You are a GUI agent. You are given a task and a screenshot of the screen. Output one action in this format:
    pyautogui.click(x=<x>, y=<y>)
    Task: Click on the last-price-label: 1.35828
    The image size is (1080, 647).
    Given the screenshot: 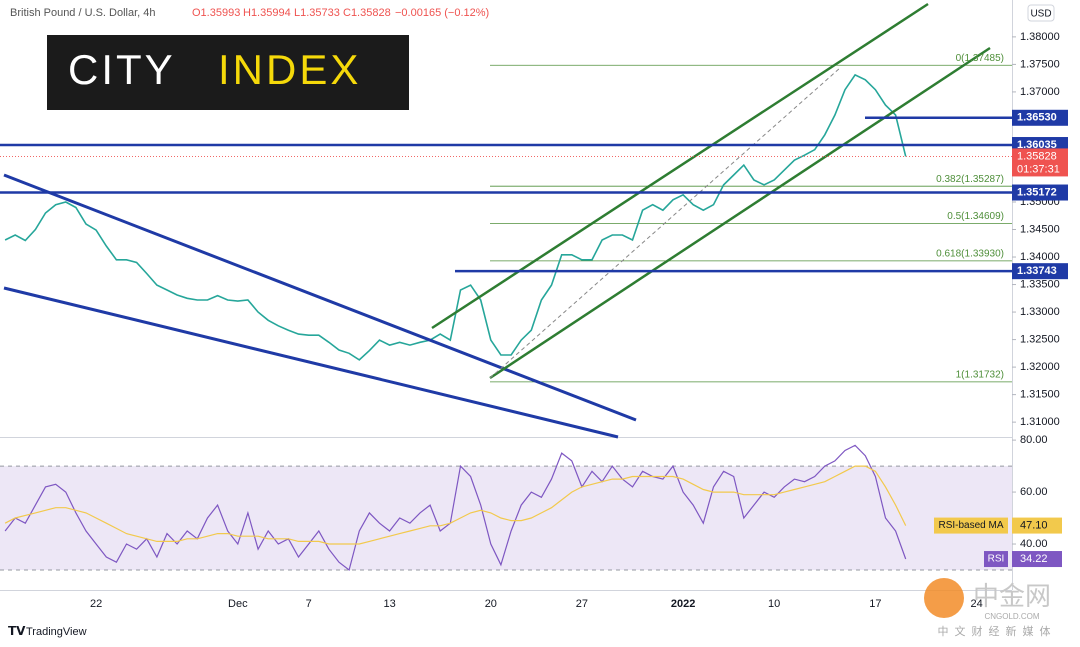 What is the action you would take?
    pyautogui.click(x=1037, y=156)
    